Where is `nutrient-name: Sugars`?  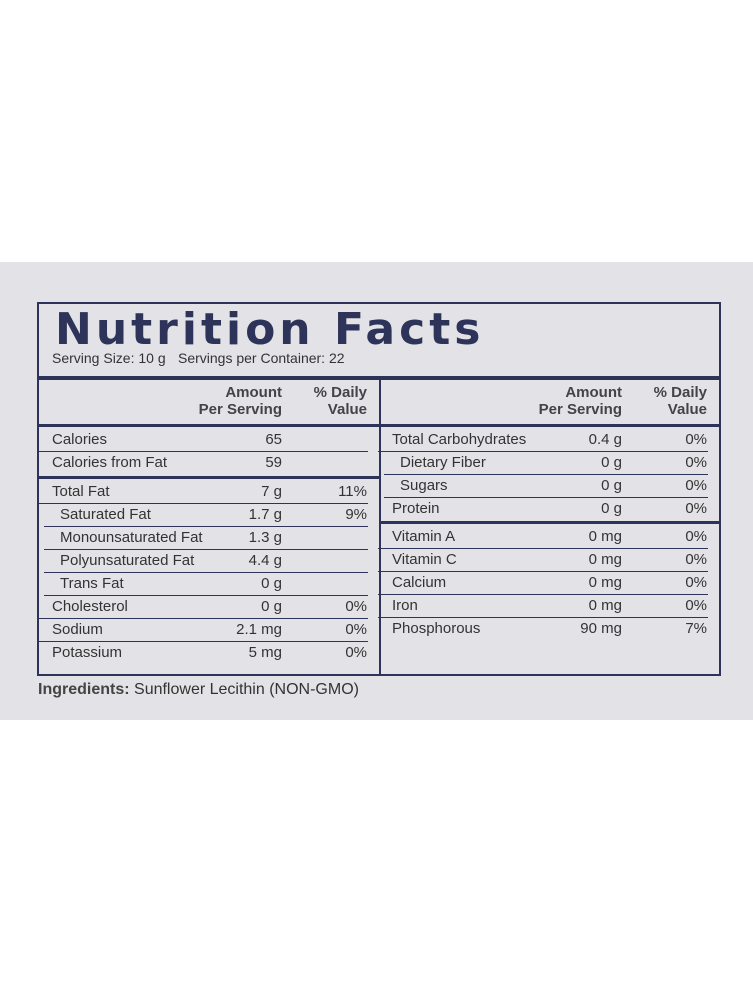
nutrient-name: Sugars is located at coordinates (424, 485).